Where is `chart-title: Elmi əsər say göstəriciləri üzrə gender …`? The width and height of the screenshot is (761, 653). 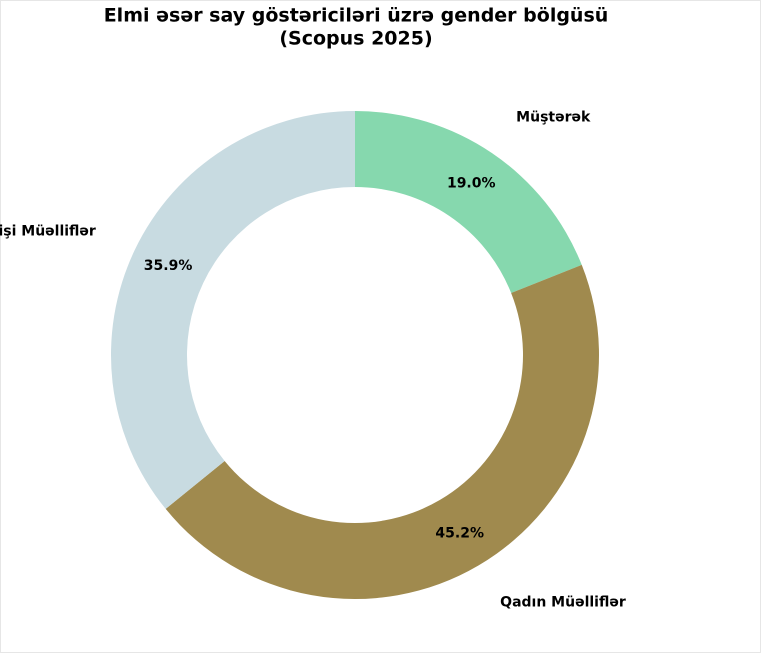
chart-title: Elmi əsər say göstəriciləri üzrə gender … is located at coordinates (356, 16).